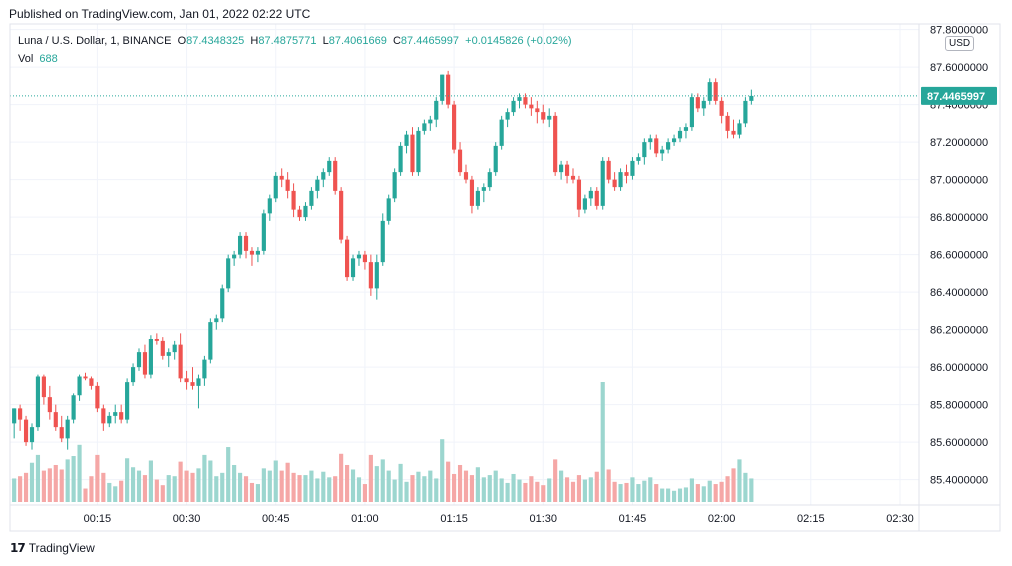 Image resolution: width=1012 pixels, height=566 pixels. Describe the element at coordinates (544, 519) in the screenshot. I see `x-tick-label: 01:30` at that location.